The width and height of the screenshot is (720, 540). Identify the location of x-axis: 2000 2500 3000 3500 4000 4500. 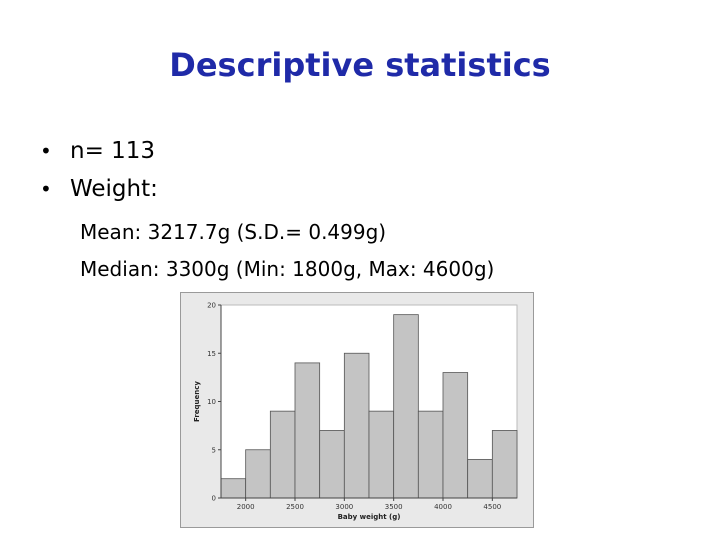
(369, 504).